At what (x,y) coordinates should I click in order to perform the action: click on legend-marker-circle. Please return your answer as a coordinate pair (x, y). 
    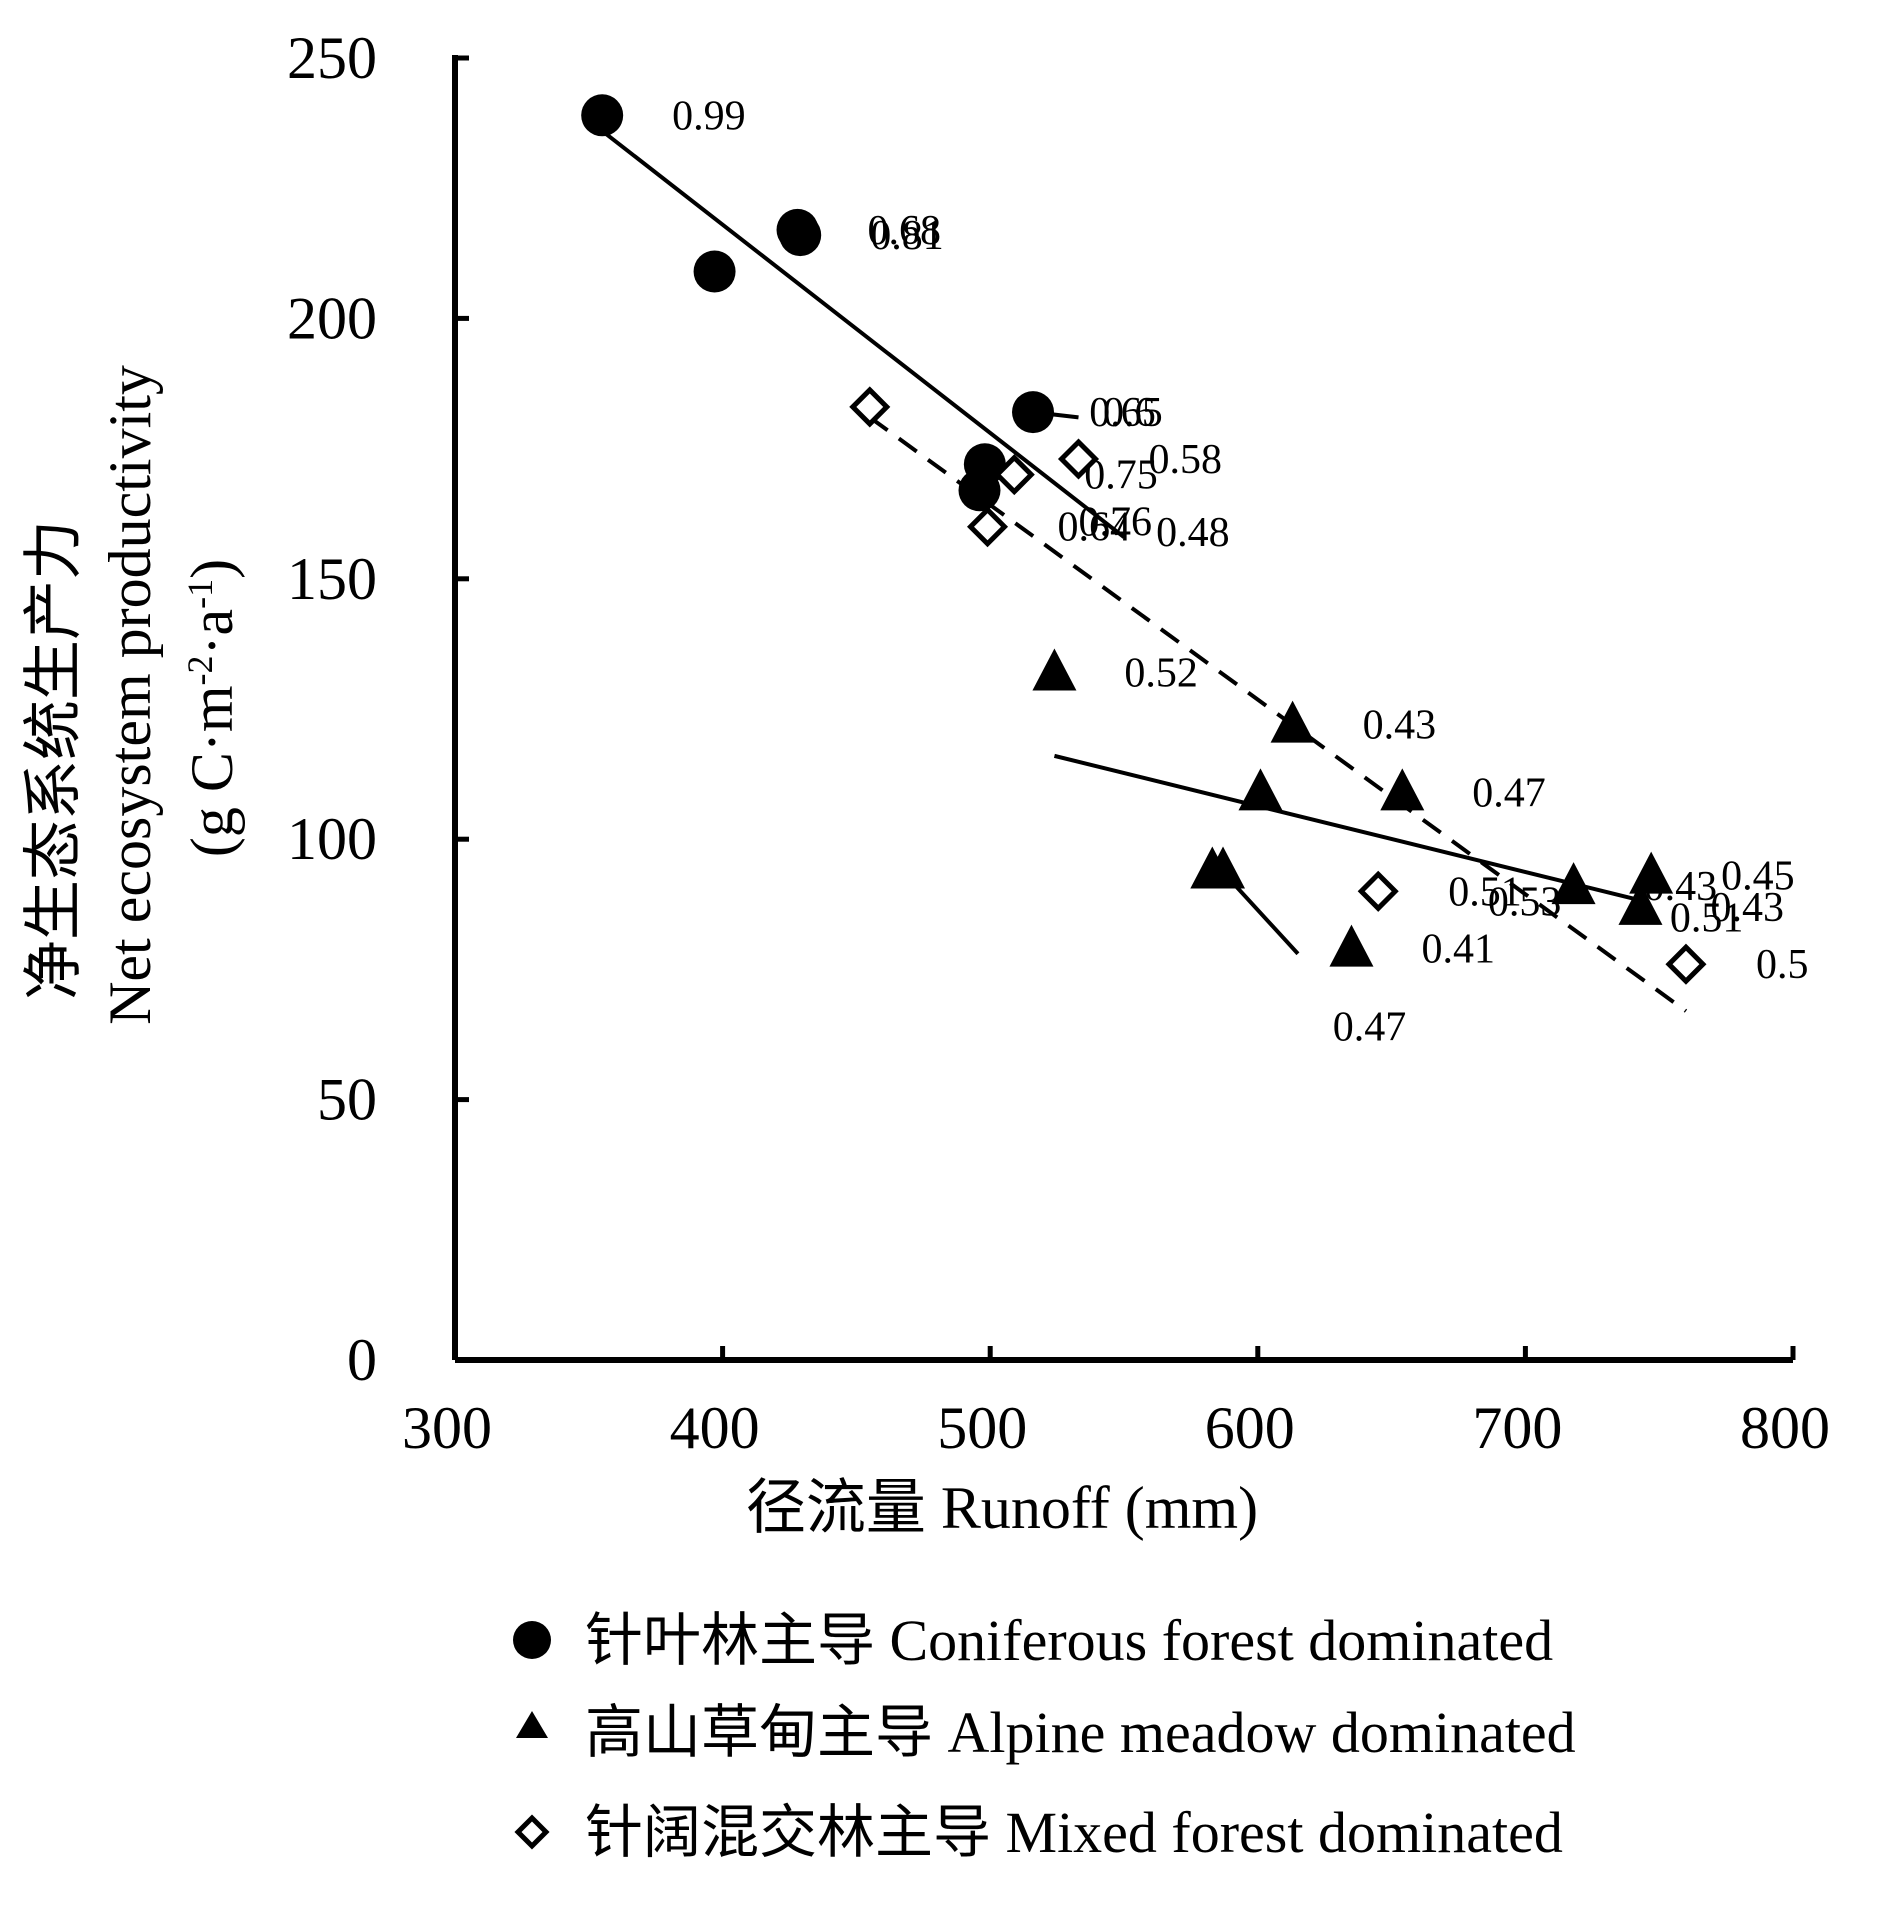
    Looking at the image, I should click on (532, 1640).